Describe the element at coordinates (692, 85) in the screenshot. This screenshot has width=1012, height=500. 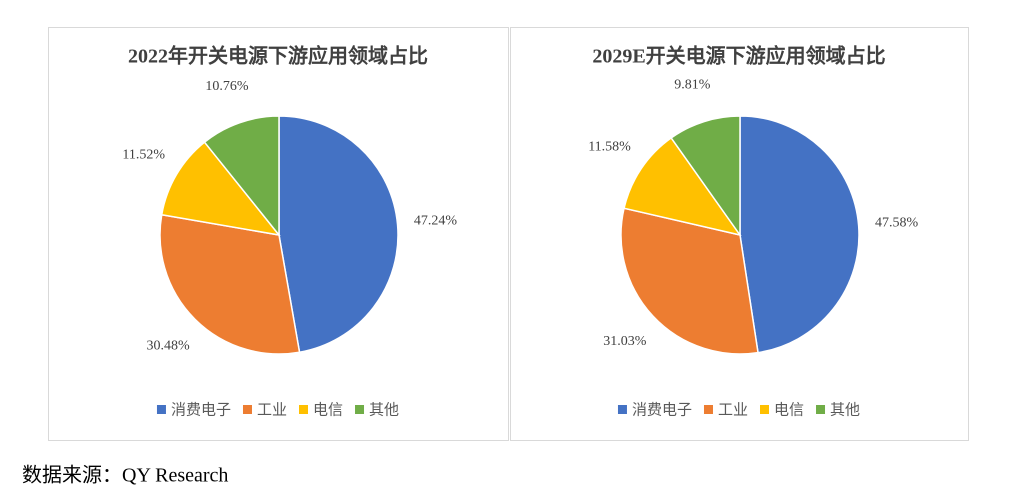
I see `data-label: 9.81%` at that location.